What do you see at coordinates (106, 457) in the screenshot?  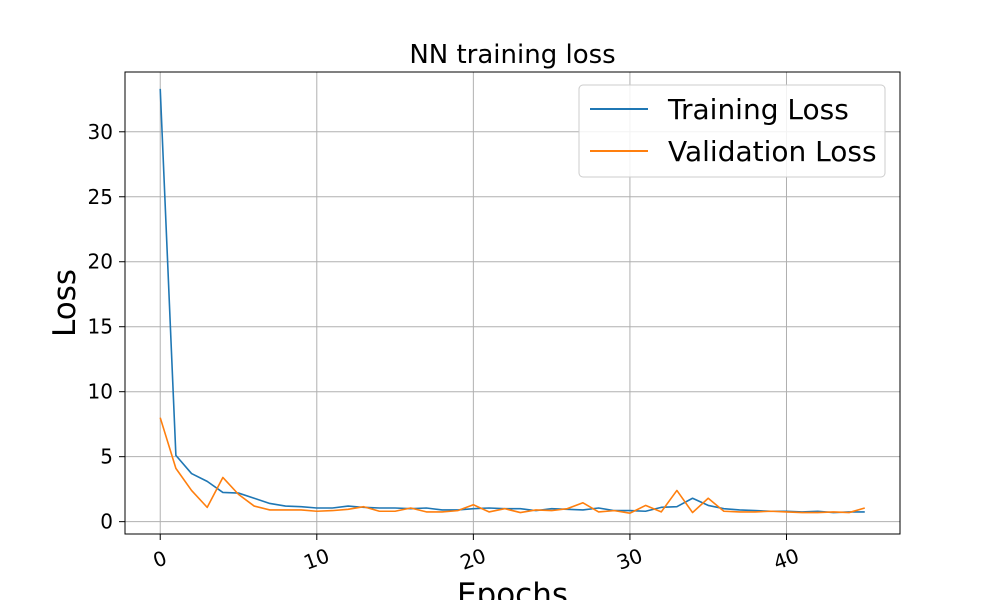 I see `y-tick-label: 5` at bounding box center [106, 457].